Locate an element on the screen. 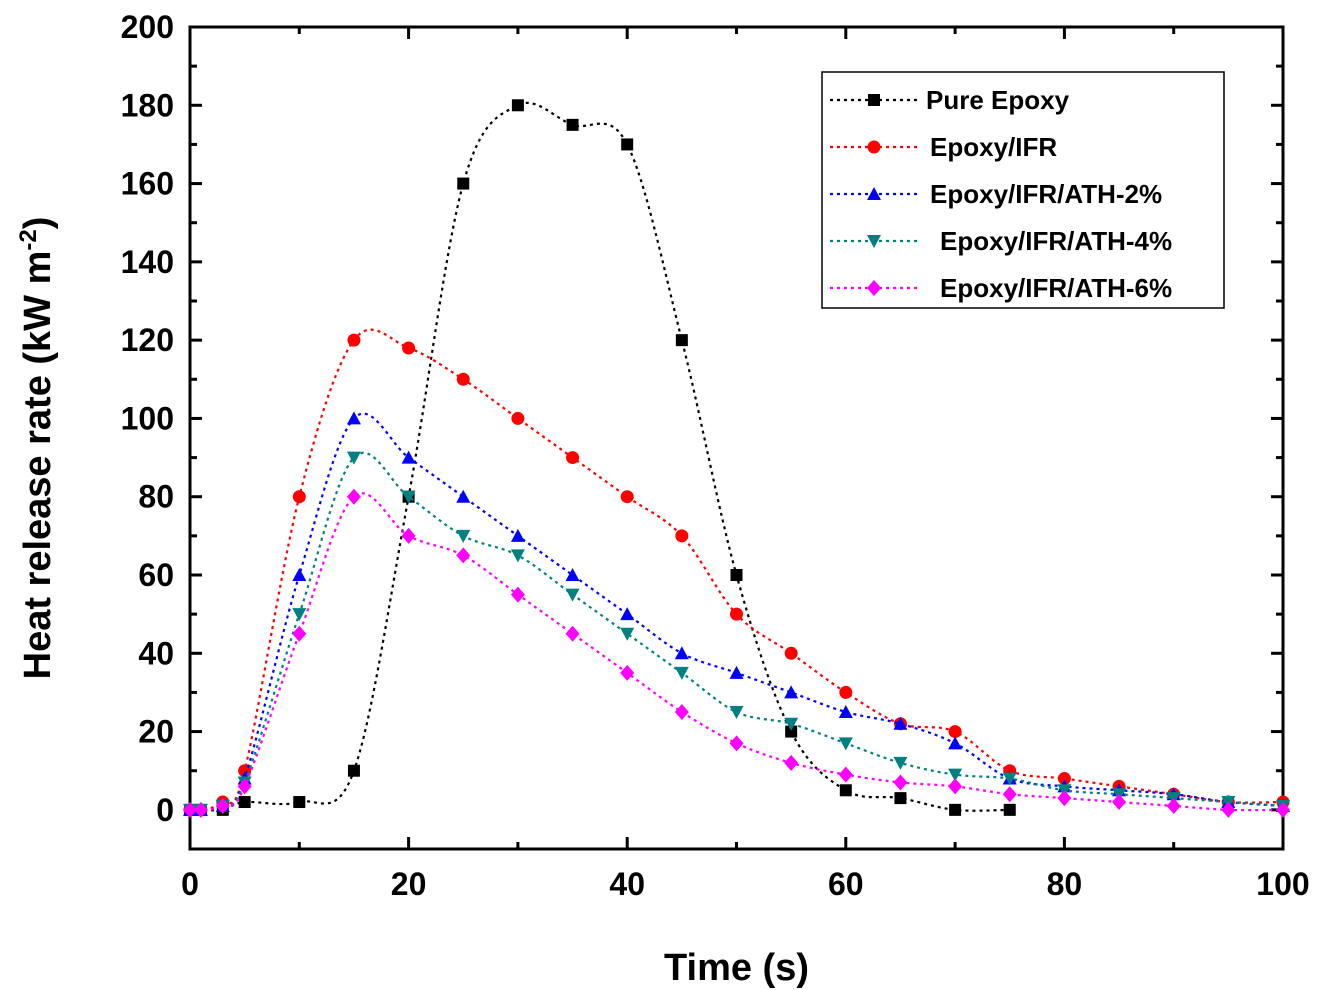  x-tick-label: 100 is located at coordinates (1282, 884).